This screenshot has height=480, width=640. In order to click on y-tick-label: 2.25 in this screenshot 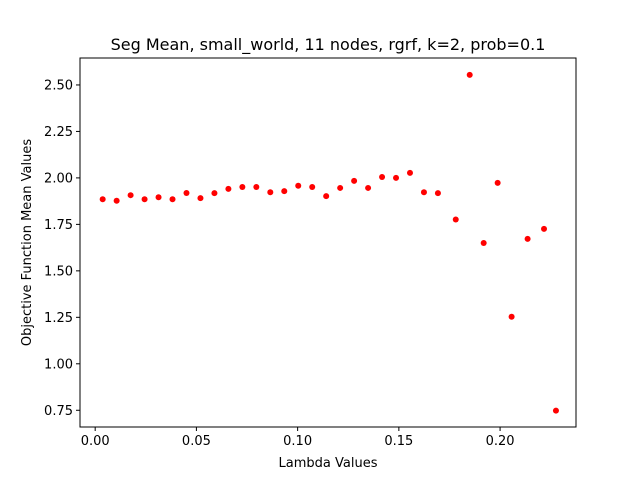, I will do `click(58, 132)`.